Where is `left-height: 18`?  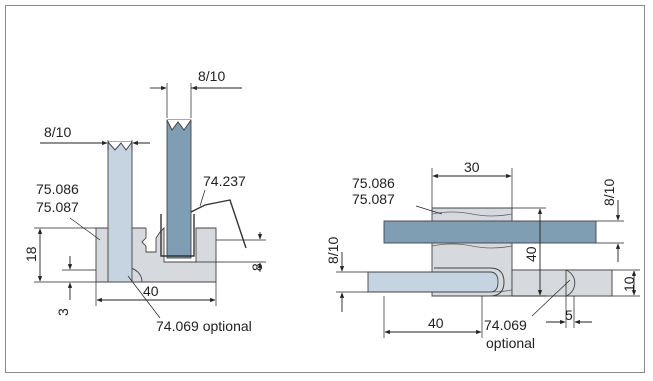 left-height: 18 is located at coordinates (31, 254).